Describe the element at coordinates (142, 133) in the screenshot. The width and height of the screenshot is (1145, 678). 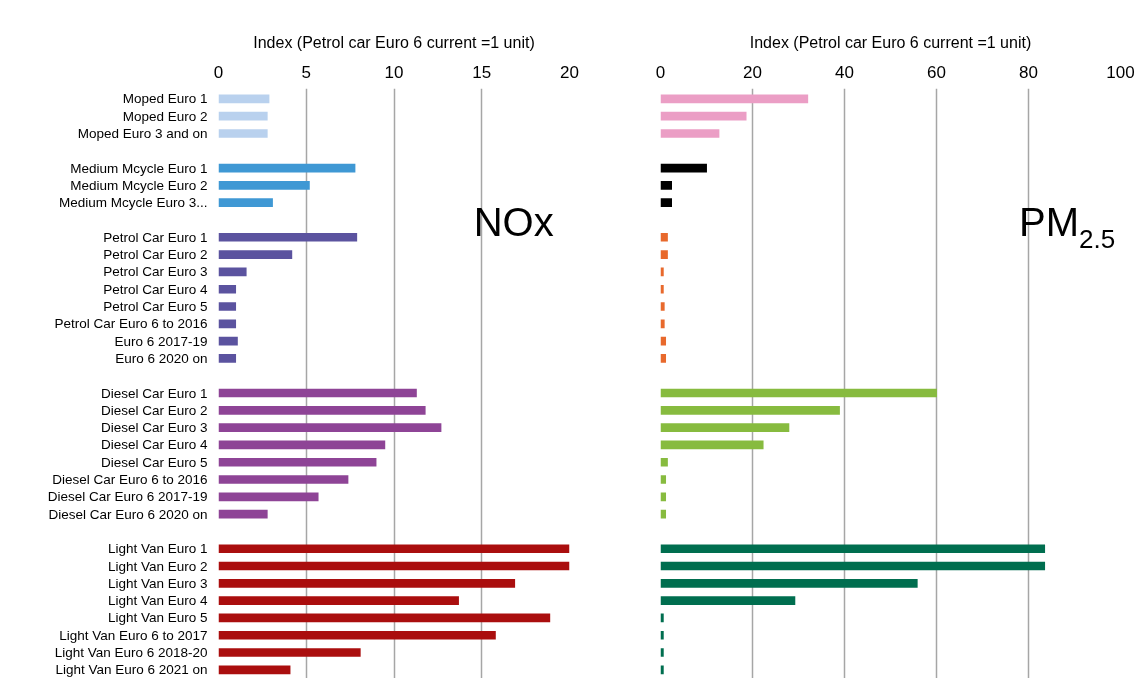
I see `y-tick-label: Moped Euro 3 and on` at that location.